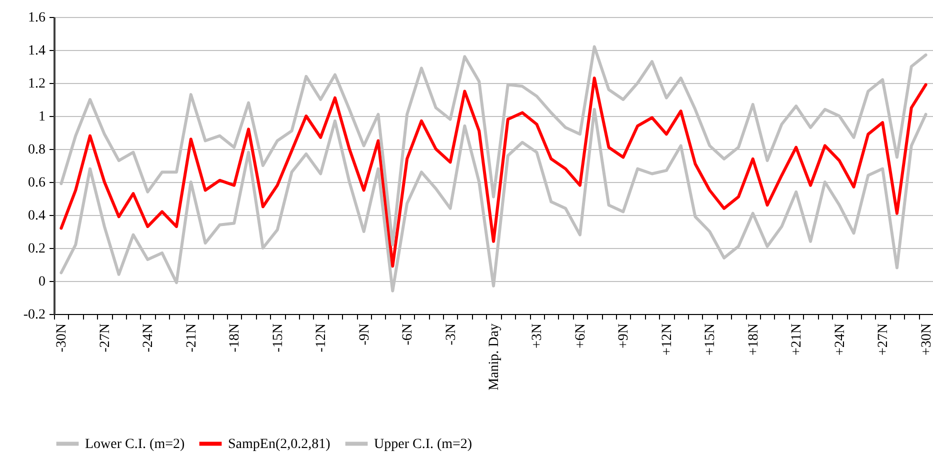  I want to click on x-tick-label: -27N, so click(105, 338).